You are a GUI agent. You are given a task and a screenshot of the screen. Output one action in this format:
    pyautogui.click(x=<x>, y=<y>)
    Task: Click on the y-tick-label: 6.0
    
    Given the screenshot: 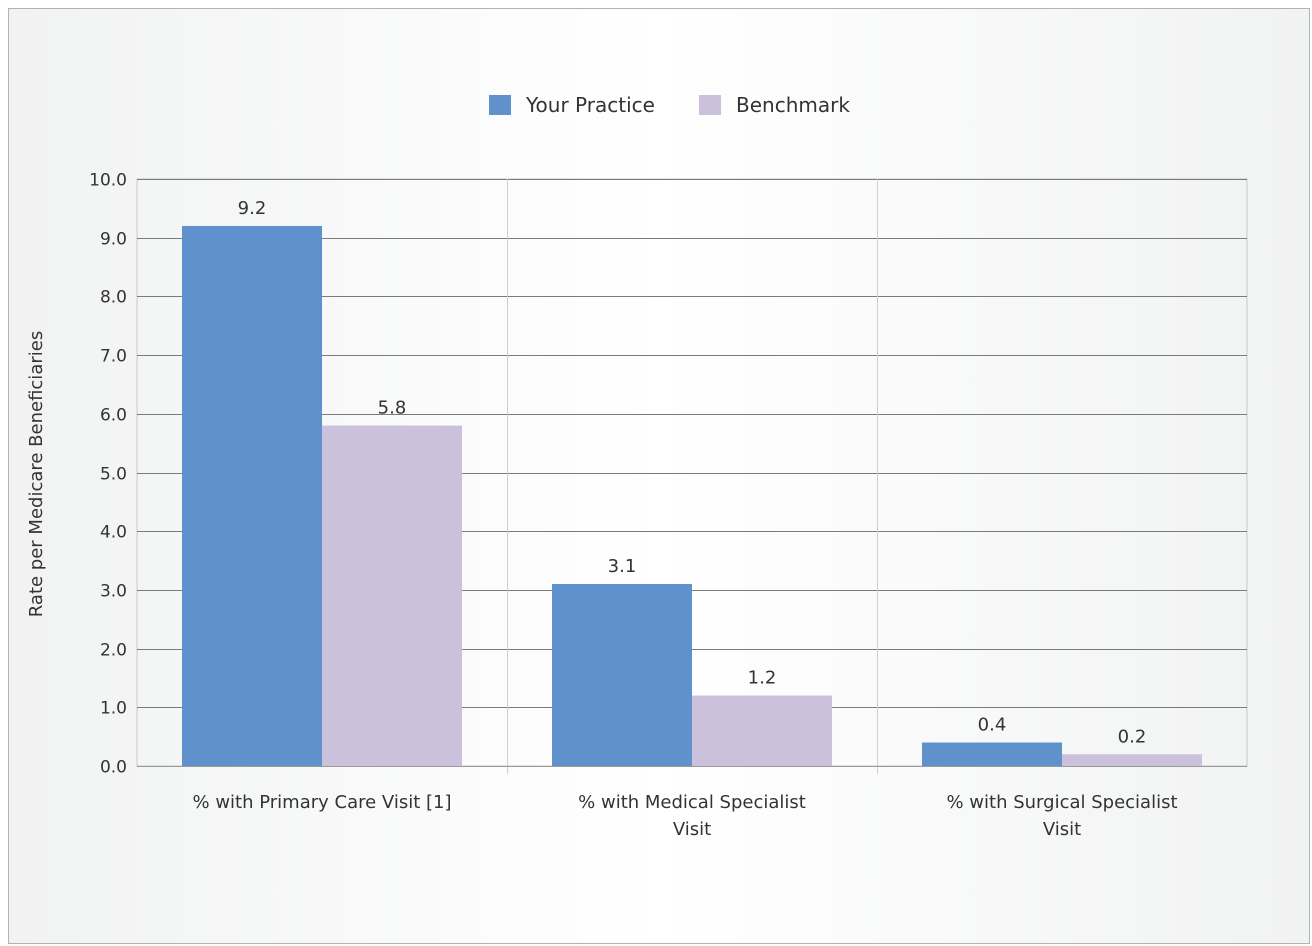 What is the action you would take?
    pyautogui.click(x=113, y=416)
    